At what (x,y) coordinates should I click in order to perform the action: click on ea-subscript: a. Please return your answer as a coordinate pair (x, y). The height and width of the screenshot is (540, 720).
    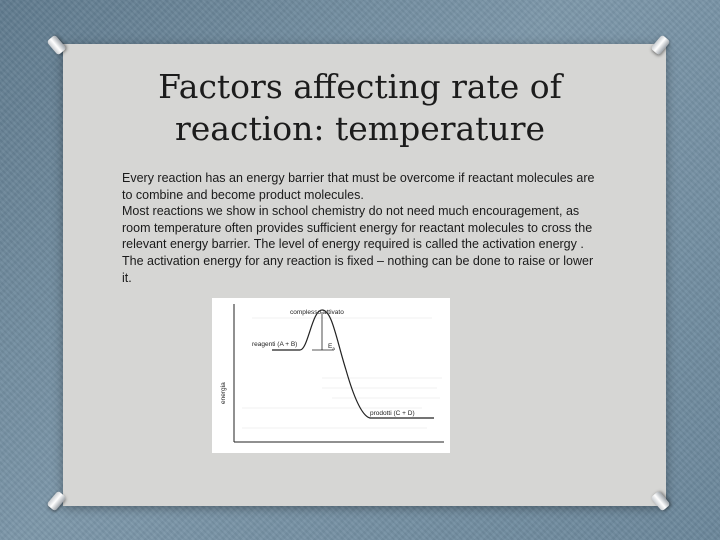
    Looking at the image, I should click on (333, 348).